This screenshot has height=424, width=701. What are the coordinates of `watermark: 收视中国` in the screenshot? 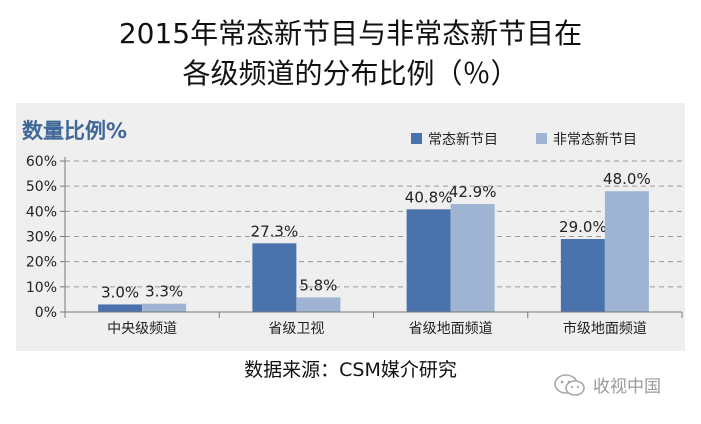 It's located at (607, 384).